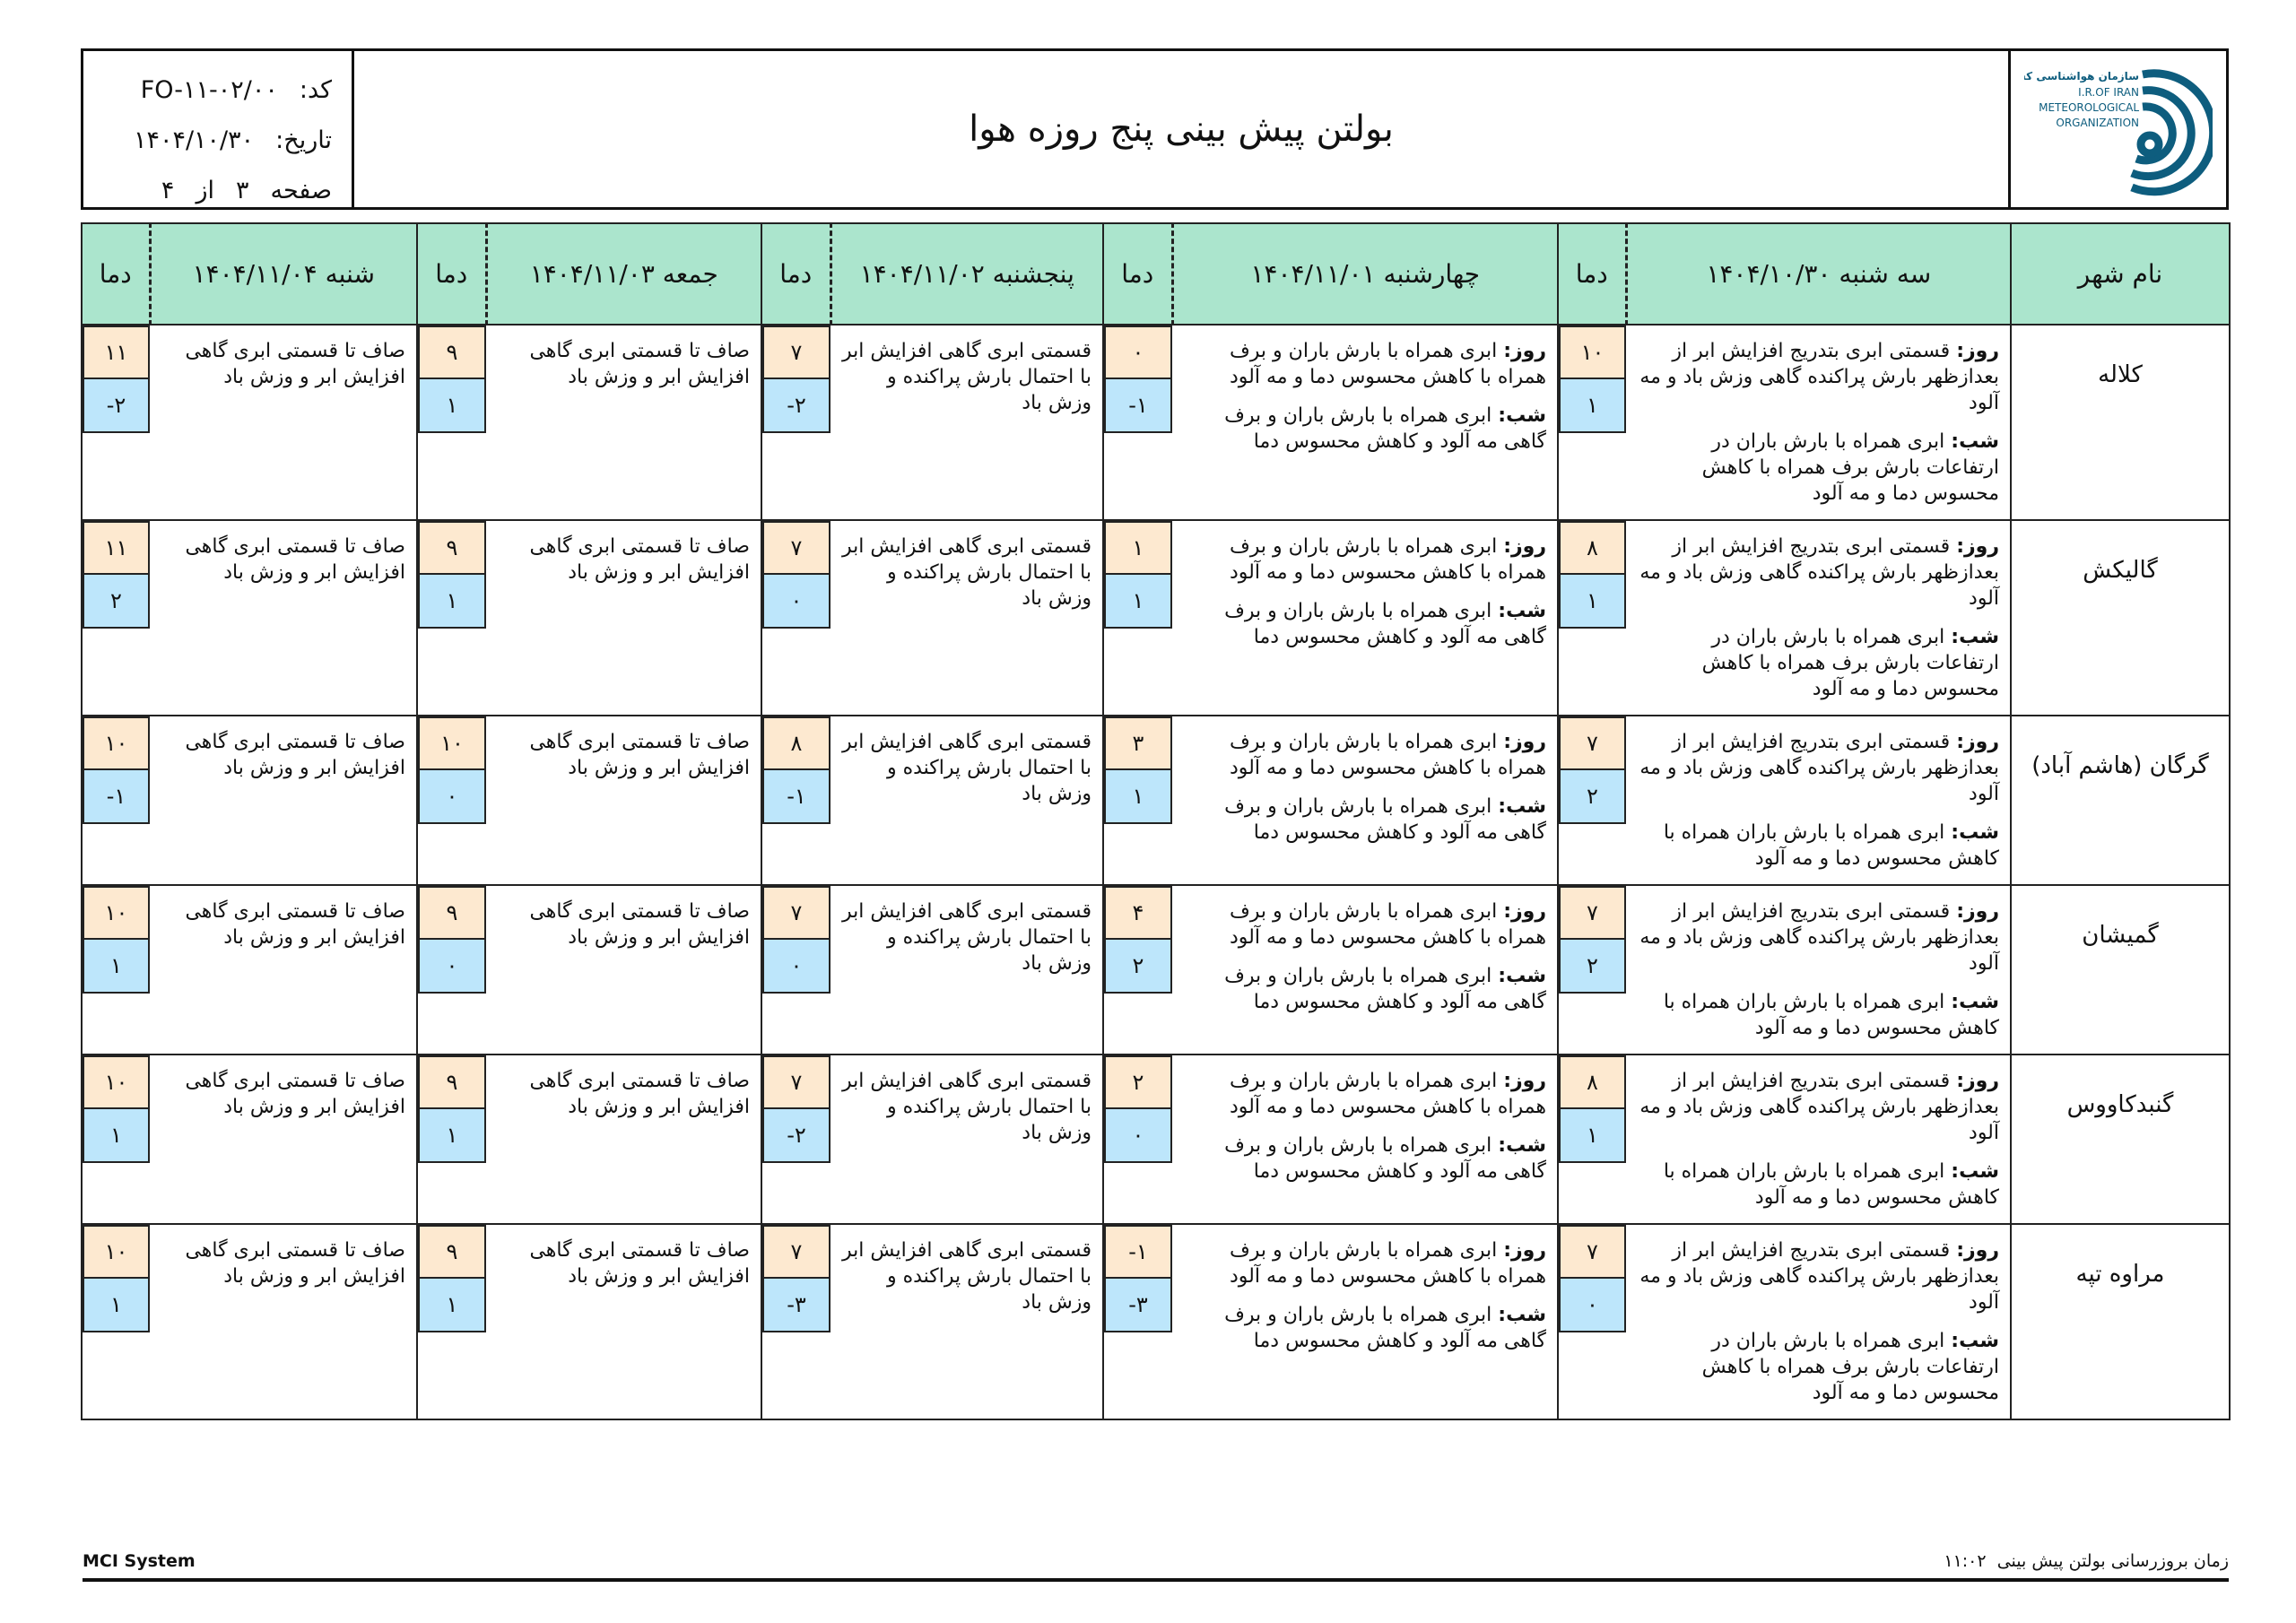 This screenshot has width=2296, height=1623. Describe the element at coordinates (796, 797) in the screenshot. I see `min-temperature: -۱` at that location.